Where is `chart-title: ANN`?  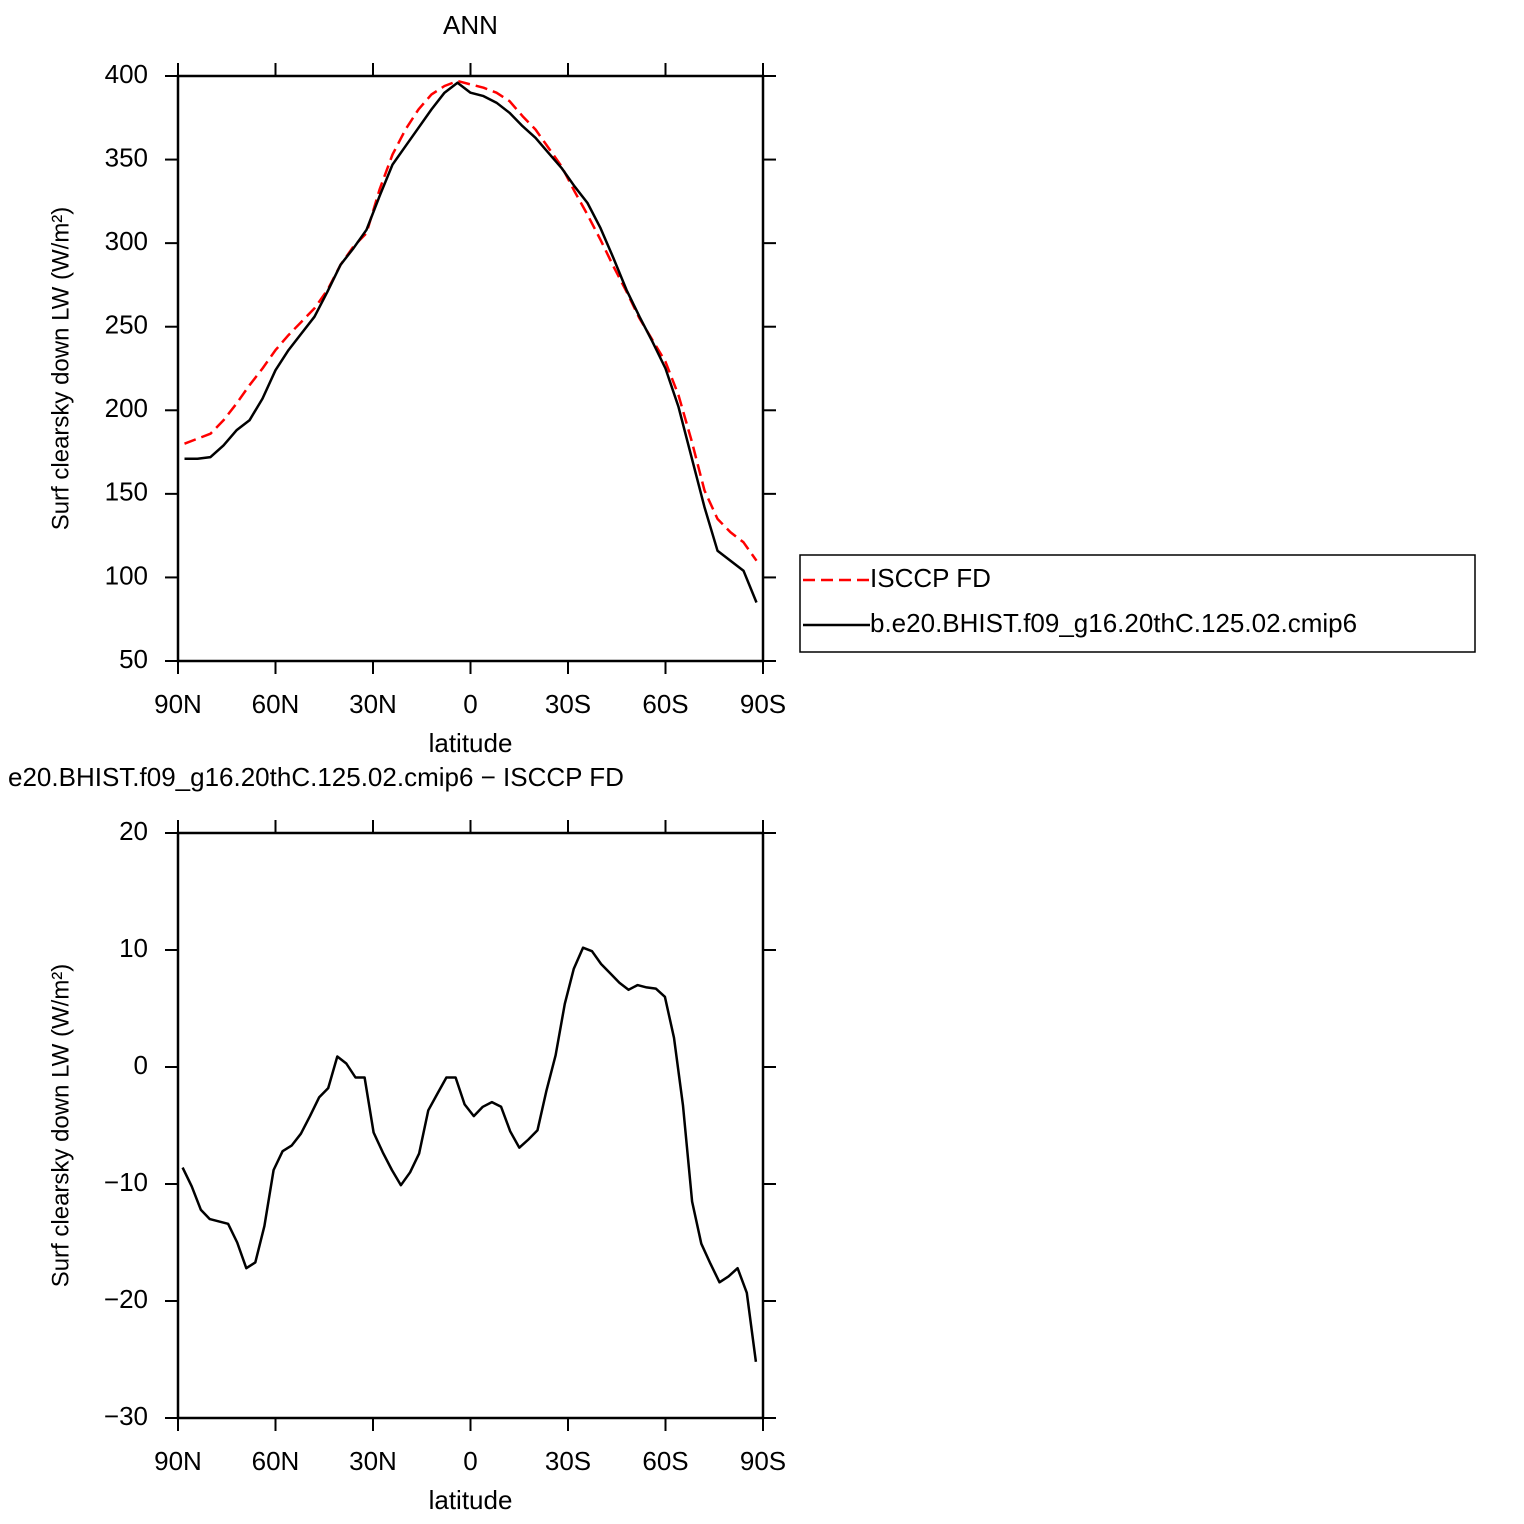 chart-title: ANN is located at coordinates (470, 25).